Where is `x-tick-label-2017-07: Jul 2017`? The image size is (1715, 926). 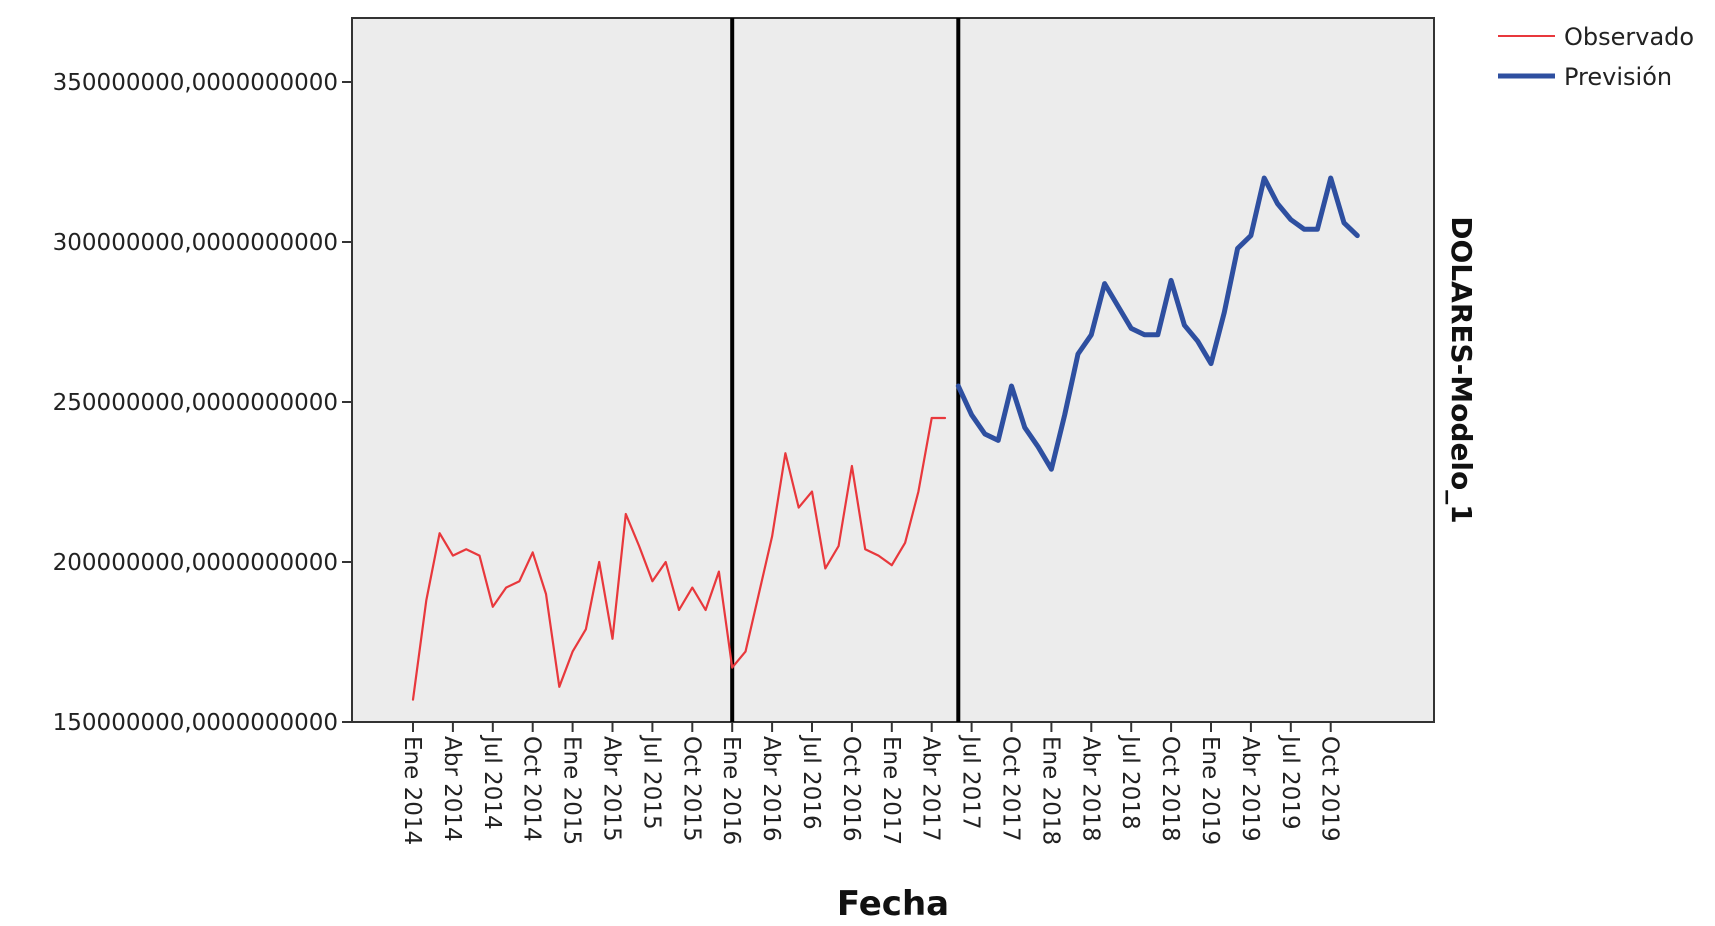 x-tick-label-2017-07: Jul 2017 is located at coordinates (971, 782).